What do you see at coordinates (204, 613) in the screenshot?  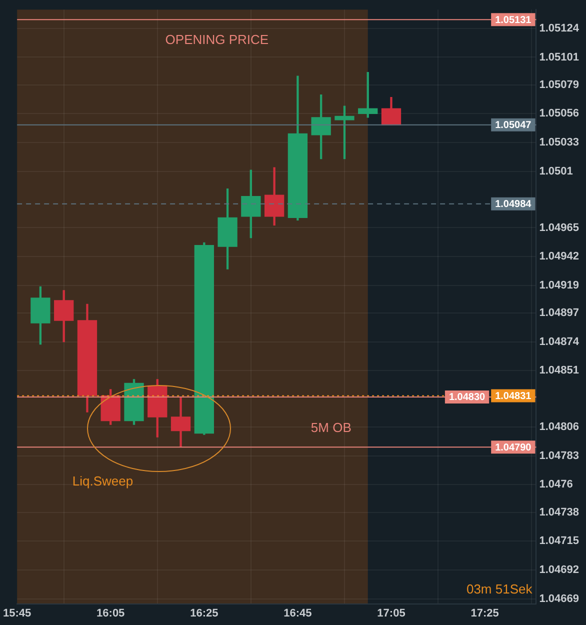 I see `x-tick-label: 16:25` at bounding box center [204, 613].